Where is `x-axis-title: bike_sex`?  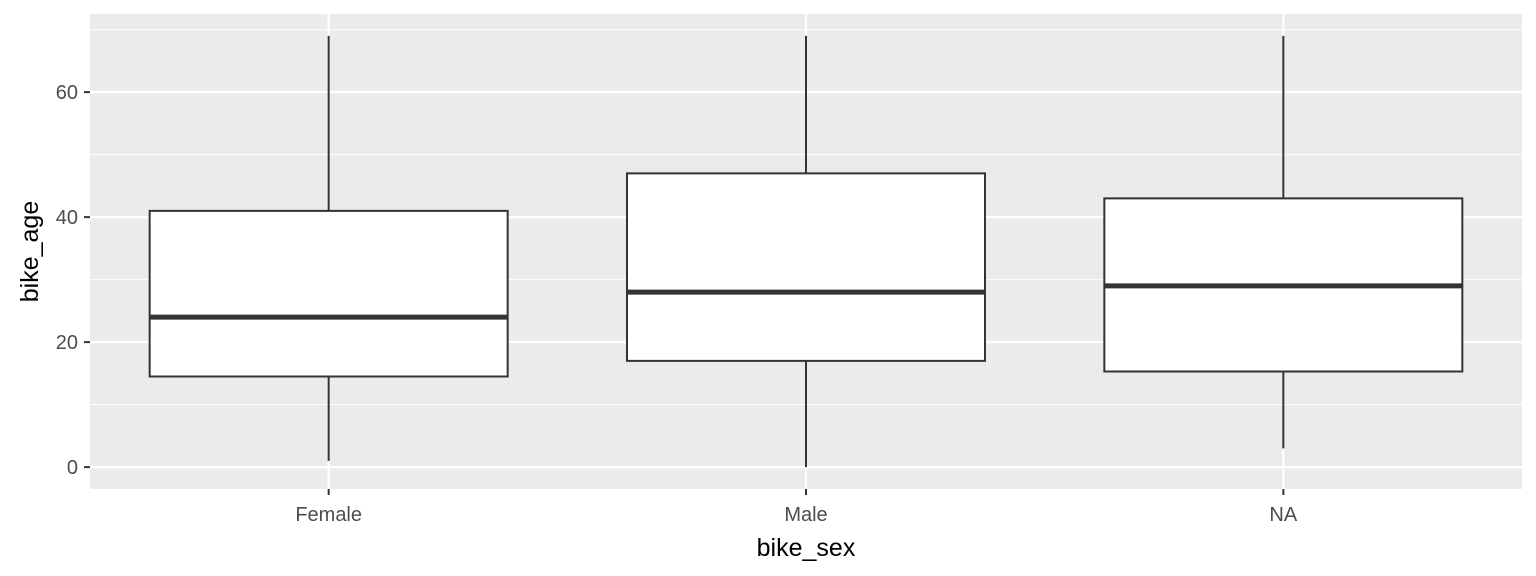 x-axis-title: bike_sex is located at coordinates (806, 548).